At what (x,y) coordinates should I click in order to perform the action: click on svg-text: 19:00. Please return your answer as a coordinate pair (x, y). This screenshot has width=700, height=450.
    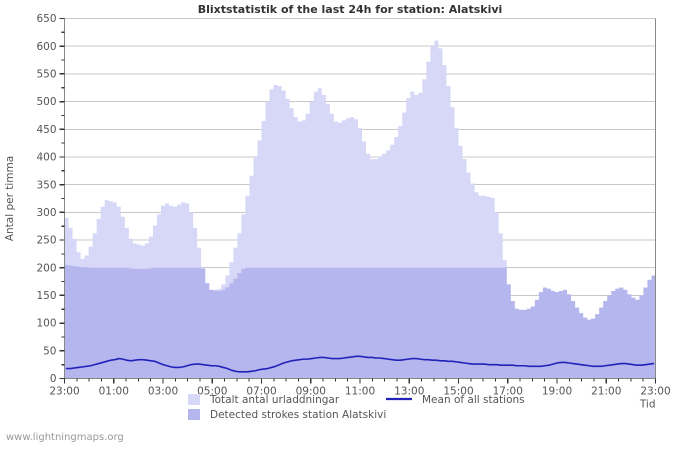
    Looking at the image, I should click on (557, 392).